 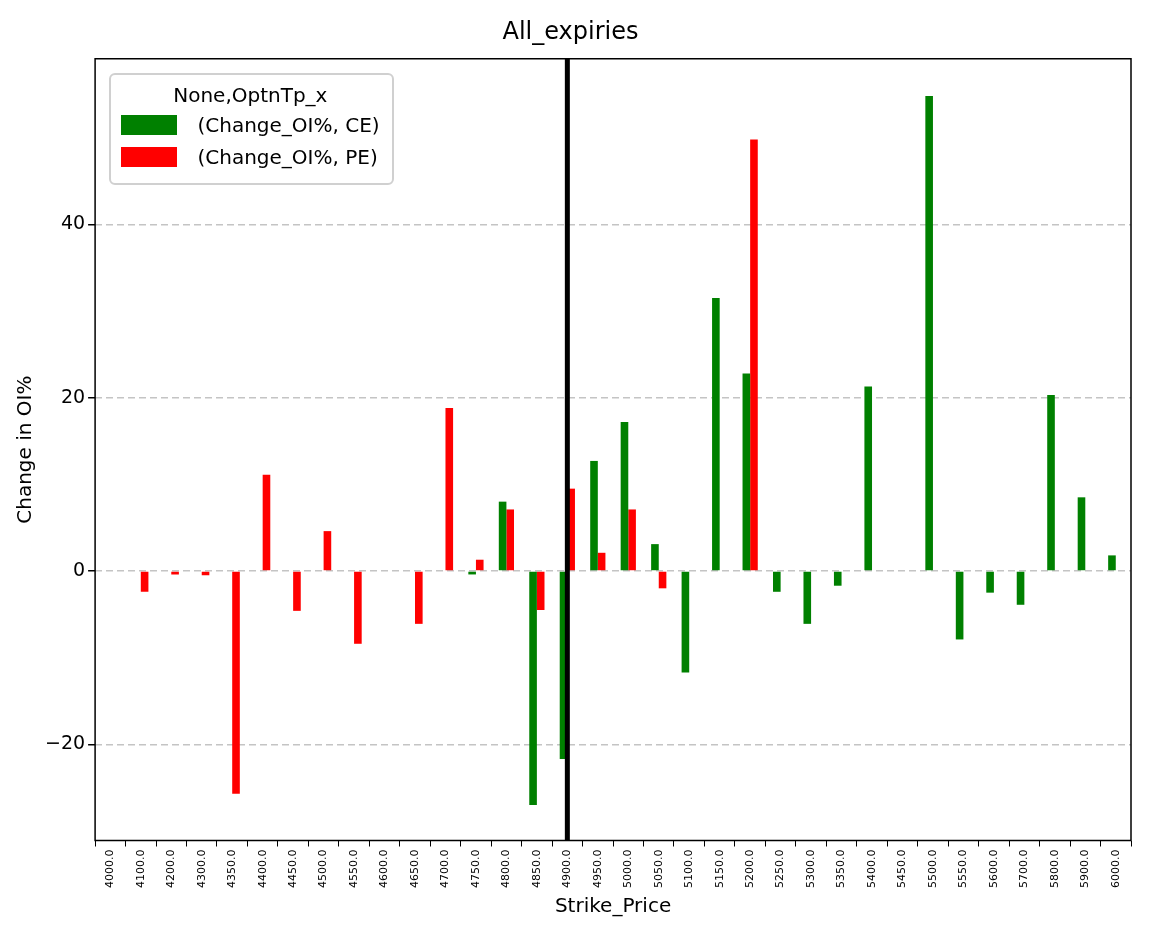 I want to click on x-tick-label: 4450.0, so click(x=292, y=869).